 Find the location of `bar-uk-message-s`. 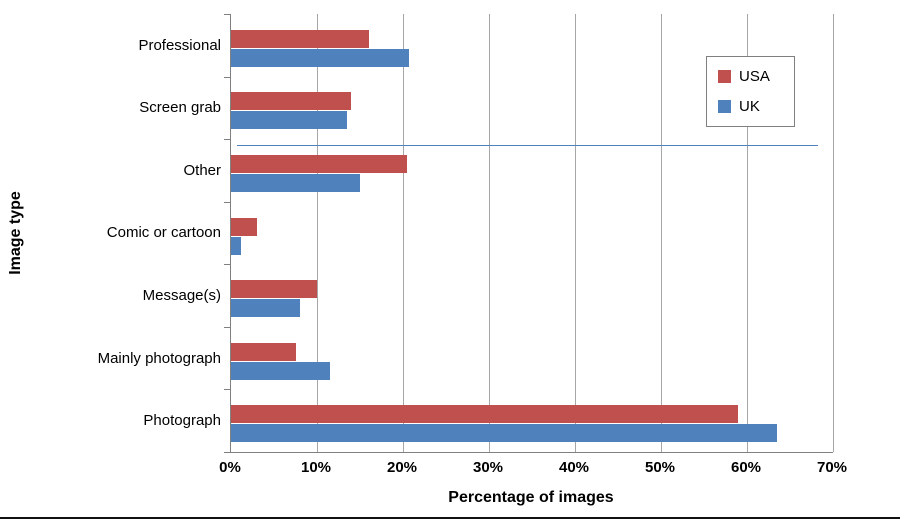

bar-uk-message-s is located at coordinates (265, 308).